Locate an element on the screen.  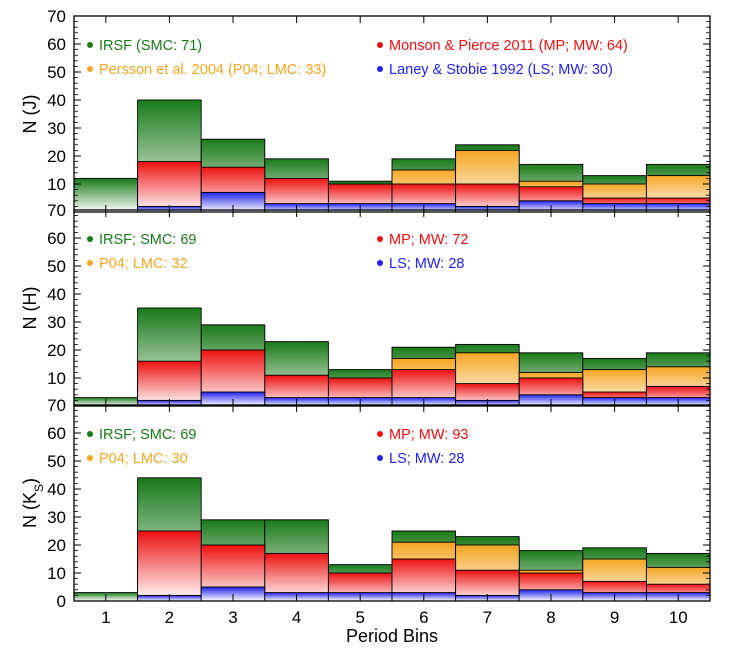
y-axis-label-Ks: N (KS) is located at coordinates (33, 503).